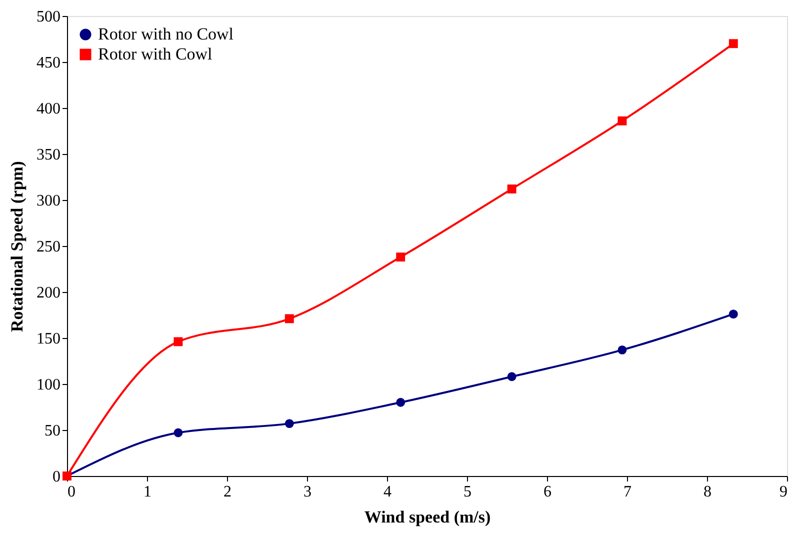 The height and width of the screenshot is (533, 794). Describe the element at coordinates (48, 339) in the screenshot. I see `y-tick-label: 150` at that location.